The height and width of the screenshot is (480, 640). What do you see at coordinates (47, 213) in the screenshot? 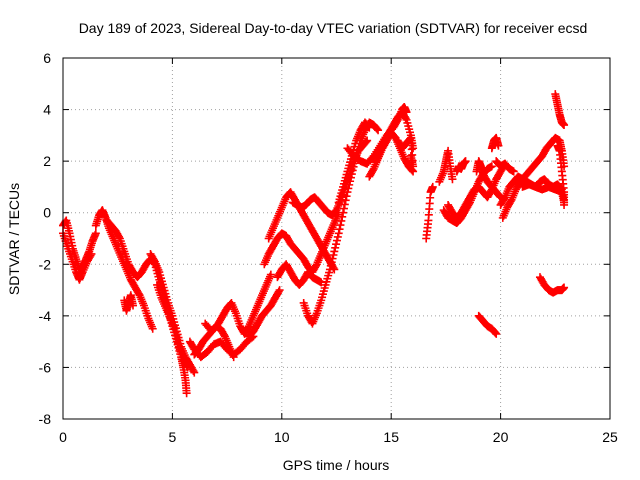
I see `y-tick-label: 0` at bounding box center [47, 213].